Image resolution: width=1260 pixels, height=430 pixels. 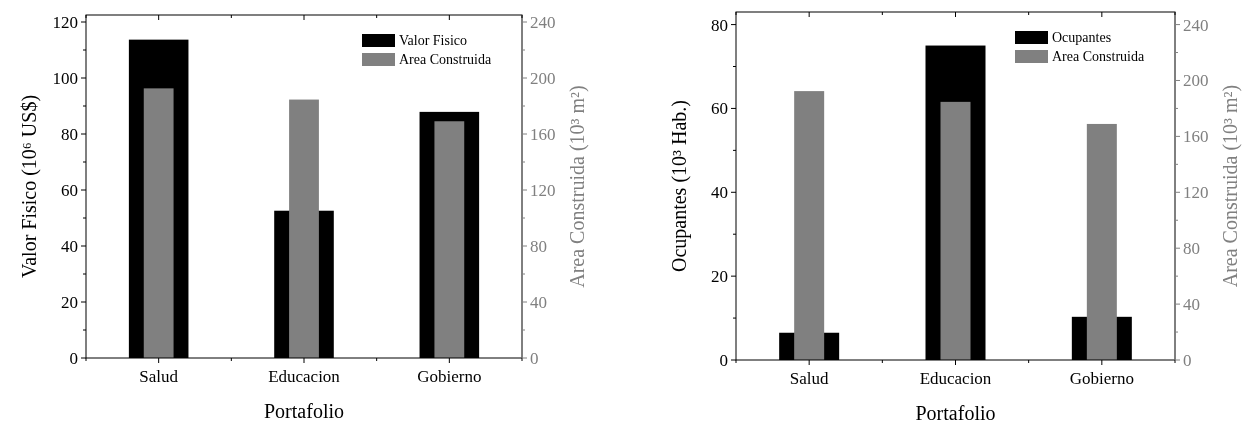 What do you see at coordinates (65, 78) in the screenshot?
I see `y-tick-label: 100` at bounding box center [65, 78].